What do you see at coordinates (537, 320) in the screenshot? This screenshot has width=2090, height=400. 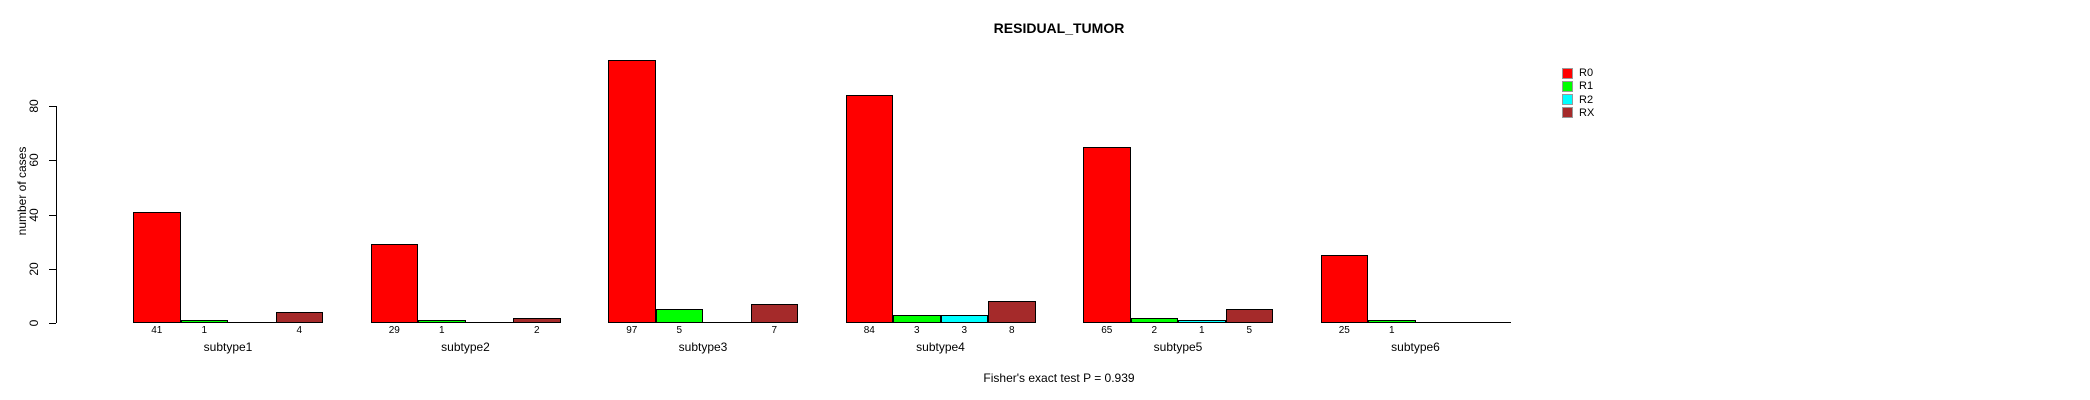 I see `bar-RX-subtype2` at bounding box center [537, 320].